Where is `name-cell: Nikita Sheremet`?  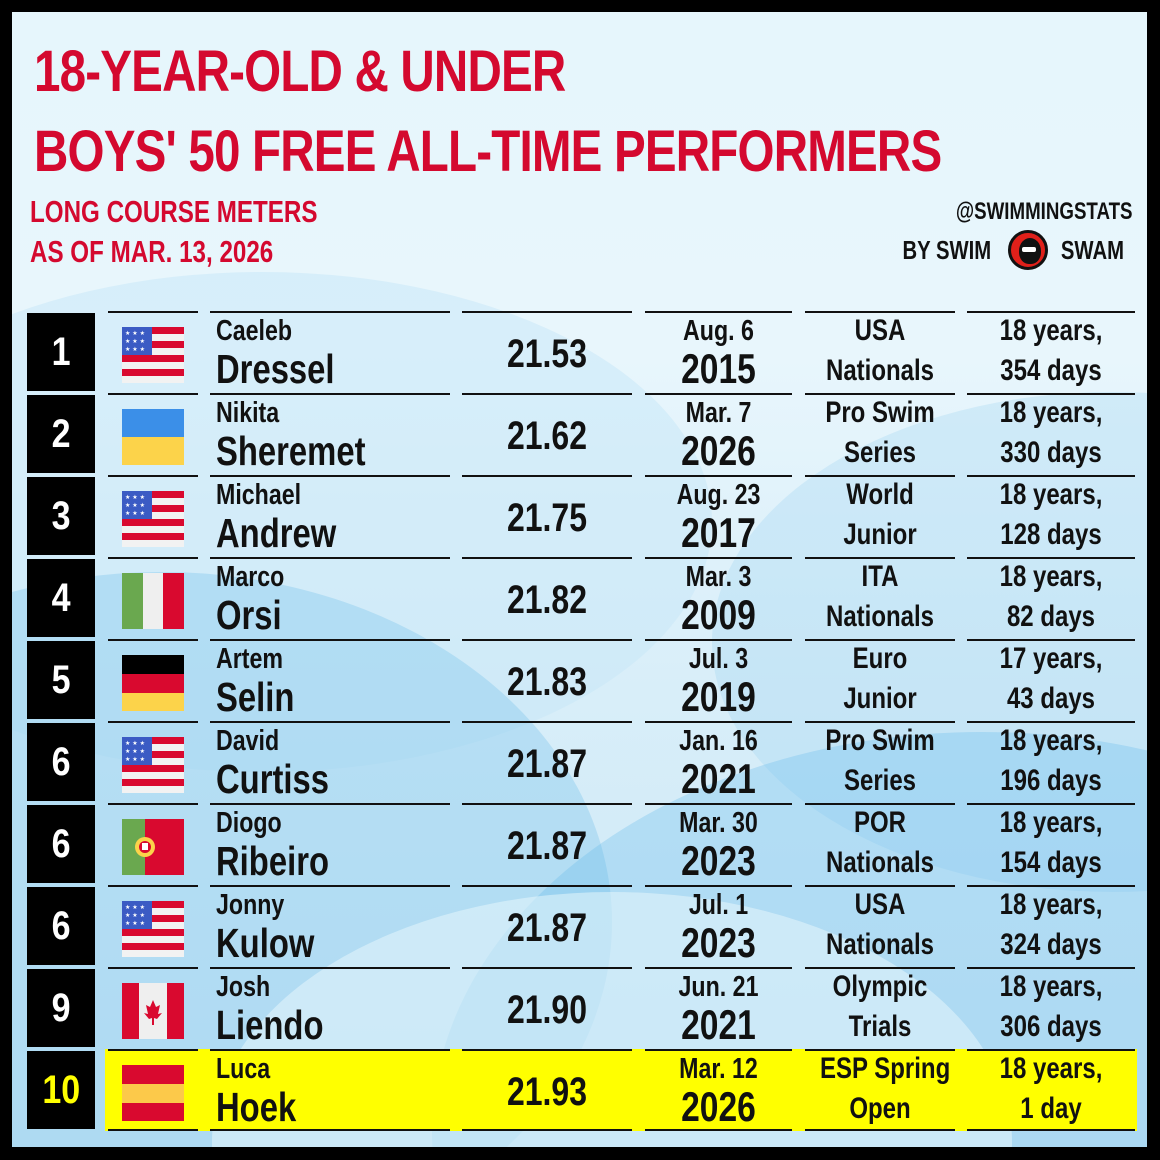 name-cell: Nikita Sheremet is located at coordinates (330, 434).